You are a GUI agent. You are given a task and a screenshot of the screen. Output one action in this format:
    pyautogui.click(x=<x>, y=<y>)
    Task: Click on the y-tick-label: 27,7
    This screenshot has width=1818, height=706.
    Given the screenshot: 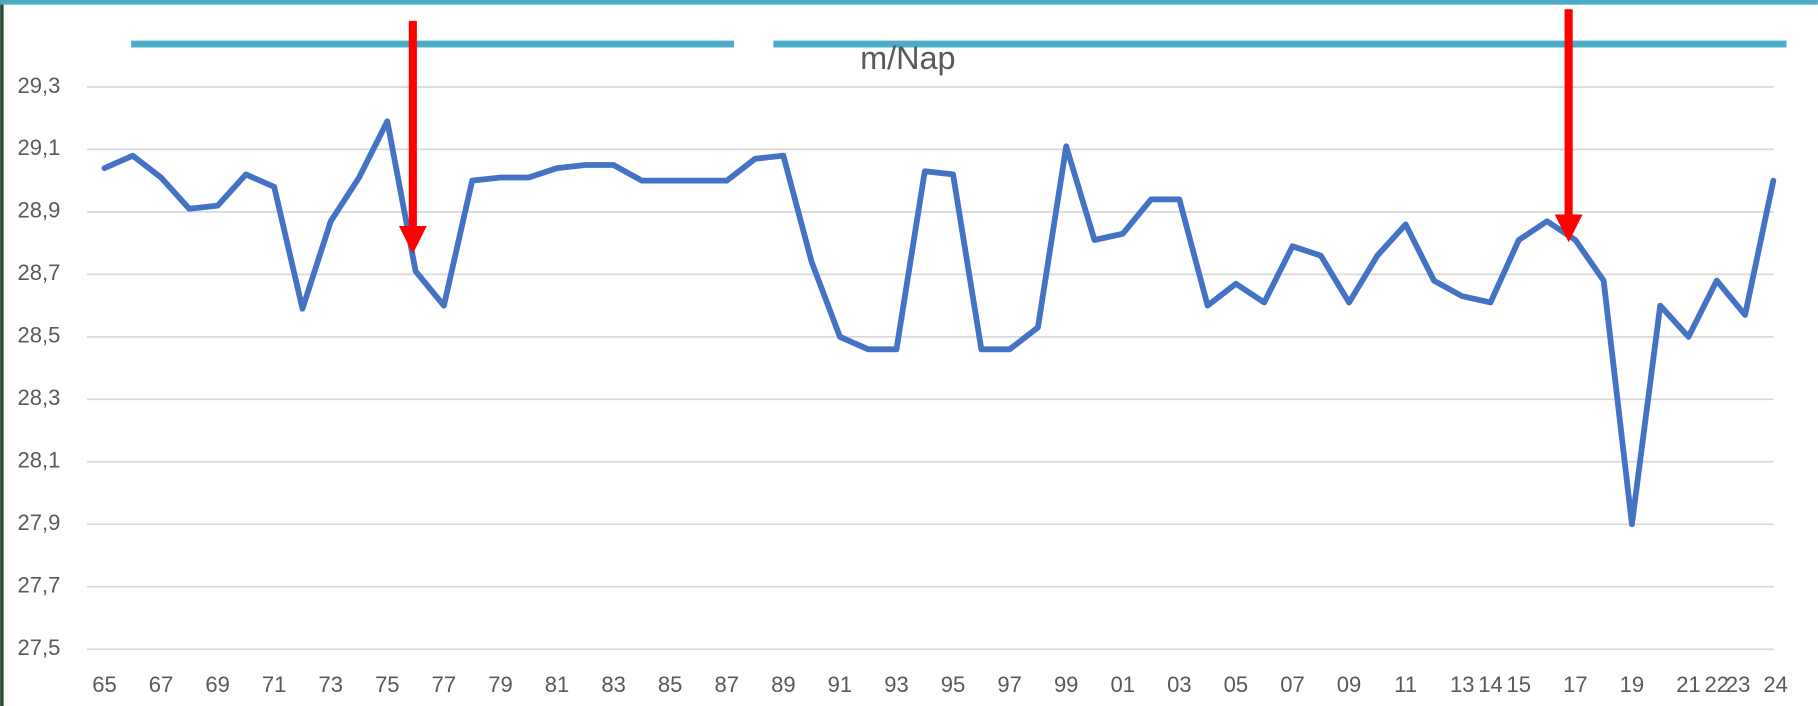 What is the action you would take?
    pyautogui.click(x=39, y=585)
    